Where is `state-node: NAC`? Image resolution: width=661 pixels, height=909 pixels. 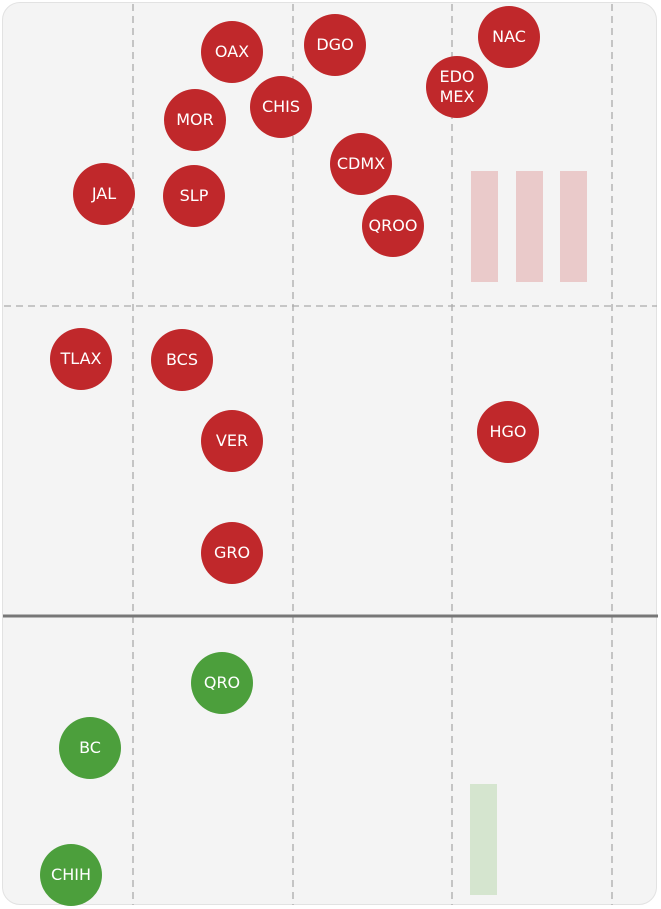 state-node: NAC is located at coordinates (509, 37).